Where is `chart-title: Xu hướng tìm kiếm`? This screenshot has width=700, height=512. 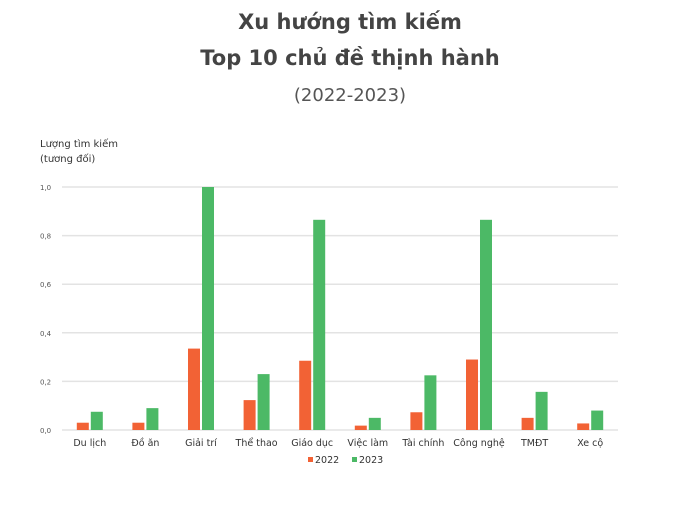
chart-title: Xu hướng tìm kiếm is located at coordinates (350, 22).